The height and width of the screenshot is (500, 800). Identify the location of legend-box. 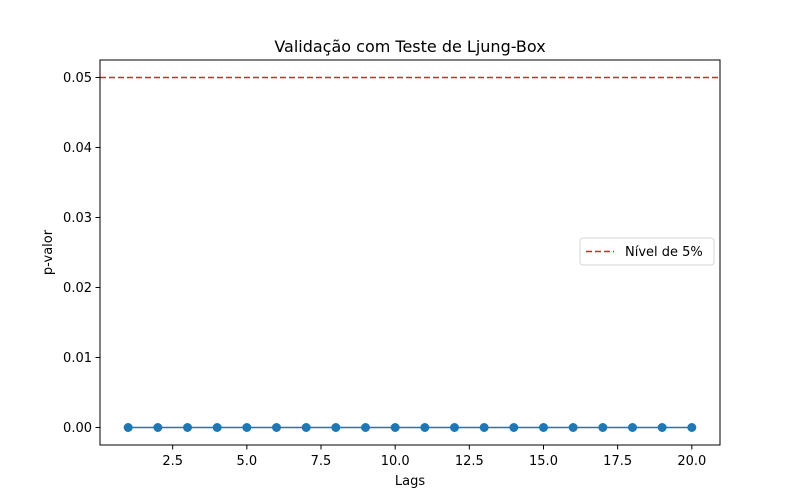
(647, 251).